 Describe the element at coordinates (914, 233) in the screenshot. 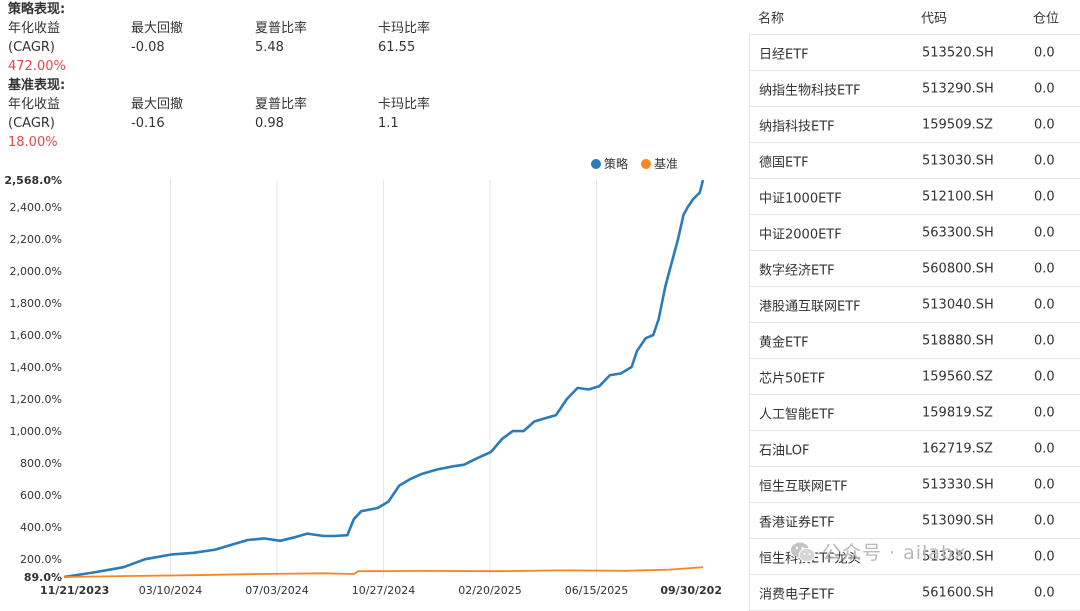

I see `table-row: 中证2000ETF 563300.SH 0.0` at that location.